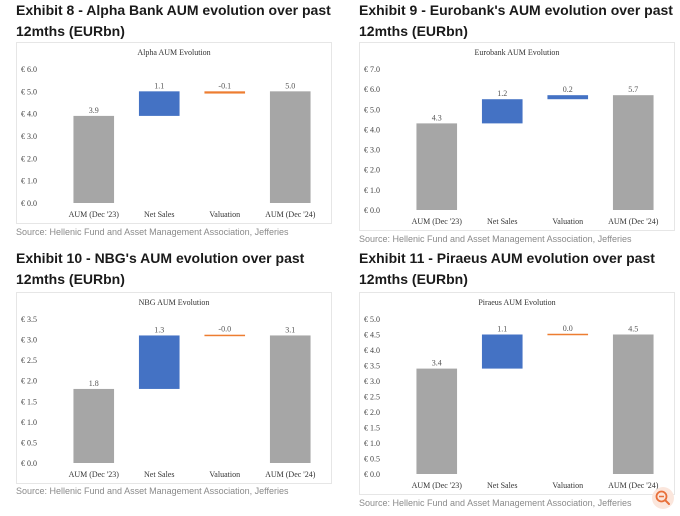  I want to click on data-label: 1.2, so click(502, 93).